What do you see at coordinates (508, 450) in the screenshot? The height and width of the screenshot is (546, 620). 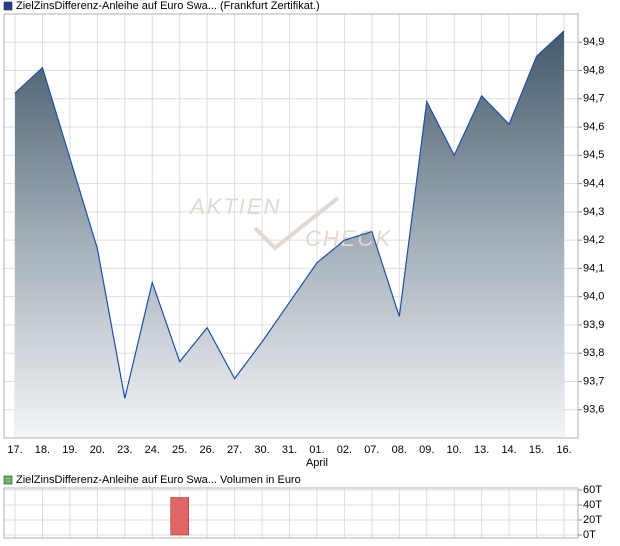 I see `x-tick-label: 14.` at bounding box center [508, 450].